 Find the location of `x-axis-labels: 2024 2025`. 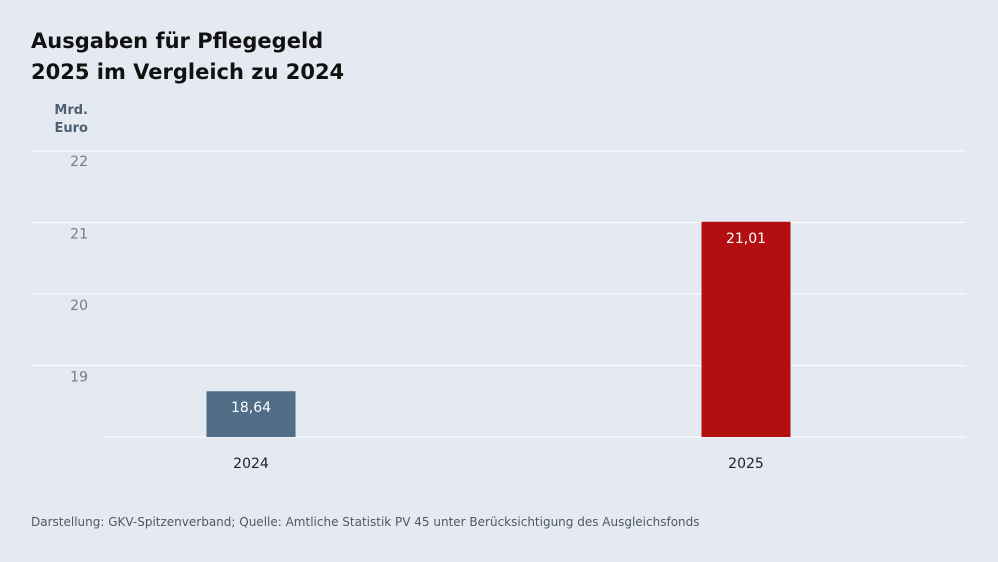

x-axis-labels: 2024 2025 is located at coordinates (498, 464).